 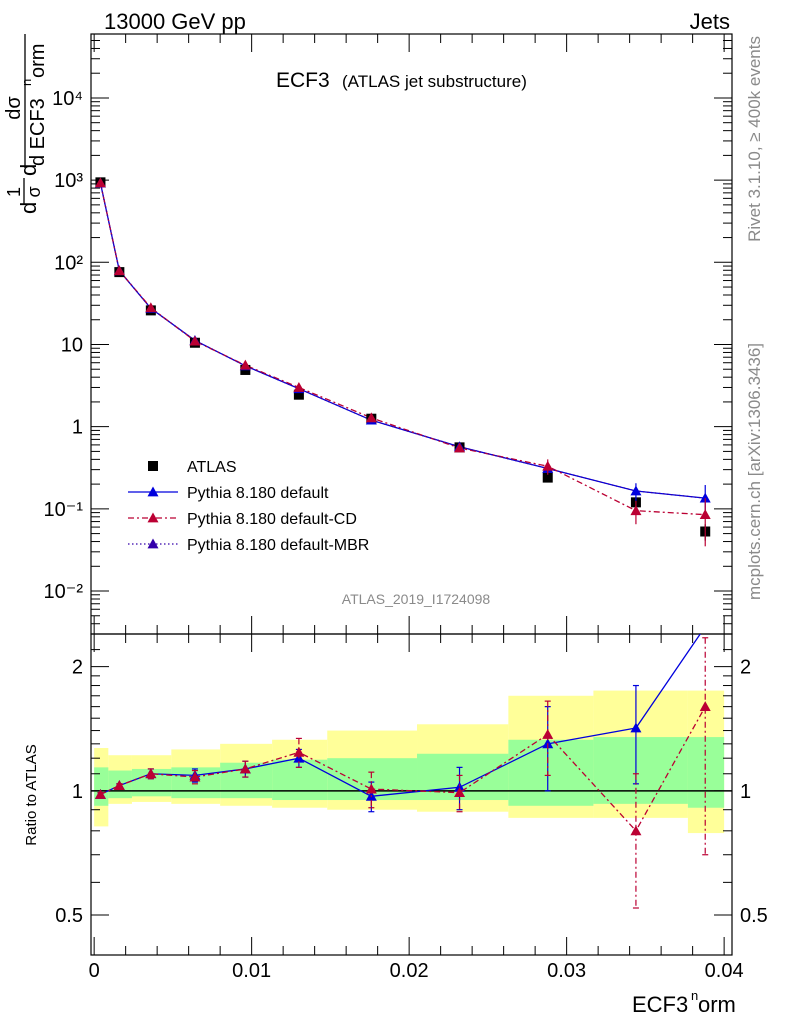 What do you see at coordinates (28, 170) in the screenshot?
I see `ylabel-d2: d` at bounding box center [28, 170].